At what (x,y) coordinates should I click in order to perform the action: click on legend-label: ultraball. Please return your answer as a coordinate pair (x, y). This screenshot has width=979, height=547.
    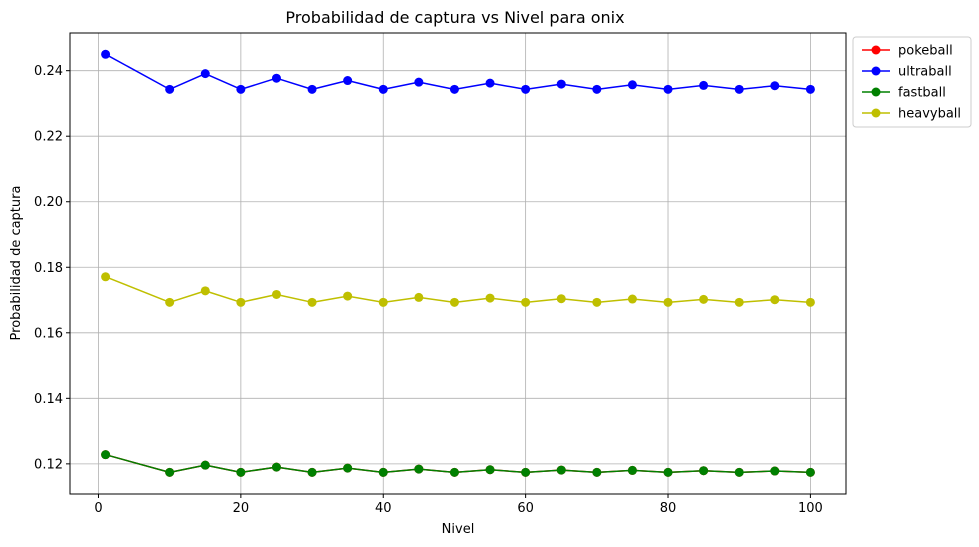
    Looking at the image, I should click on (925, 72).